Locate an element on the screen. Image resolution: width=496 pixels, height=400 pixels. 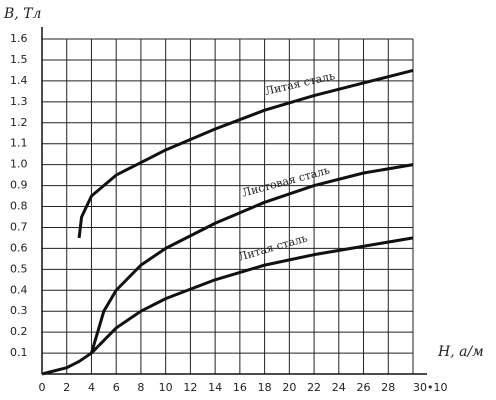
x-tick-label: 0 is located at coordinates (42, 387).